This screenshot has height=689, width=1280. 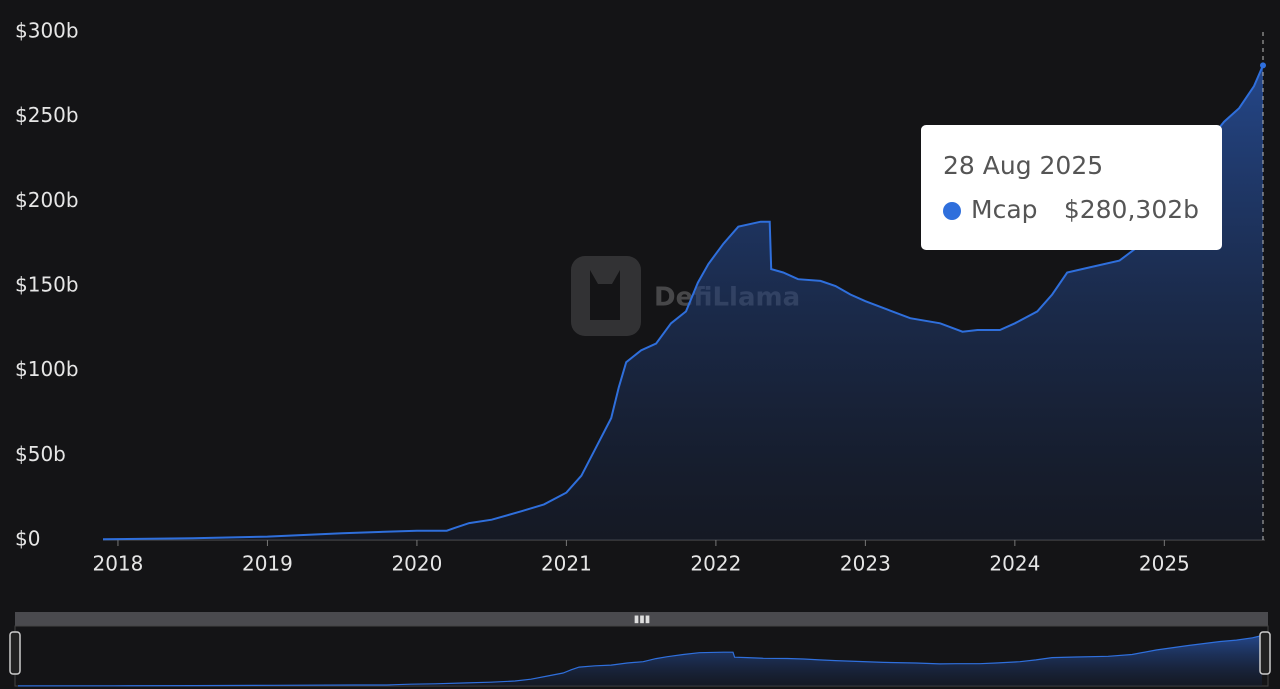 I want to click on x-tick-label: 2020, so click(x=416, y=564).